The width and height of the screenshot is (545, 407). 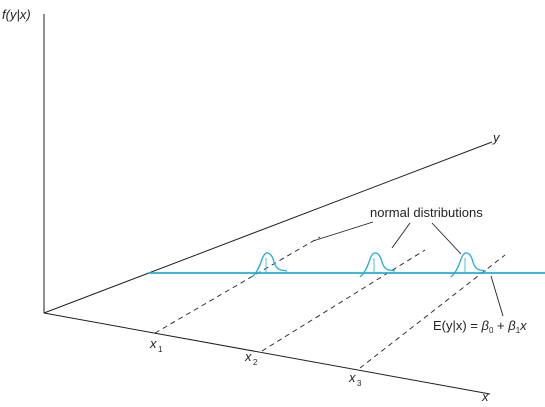 I want to click on normal-curve-x3, so click(x=468, y=265).